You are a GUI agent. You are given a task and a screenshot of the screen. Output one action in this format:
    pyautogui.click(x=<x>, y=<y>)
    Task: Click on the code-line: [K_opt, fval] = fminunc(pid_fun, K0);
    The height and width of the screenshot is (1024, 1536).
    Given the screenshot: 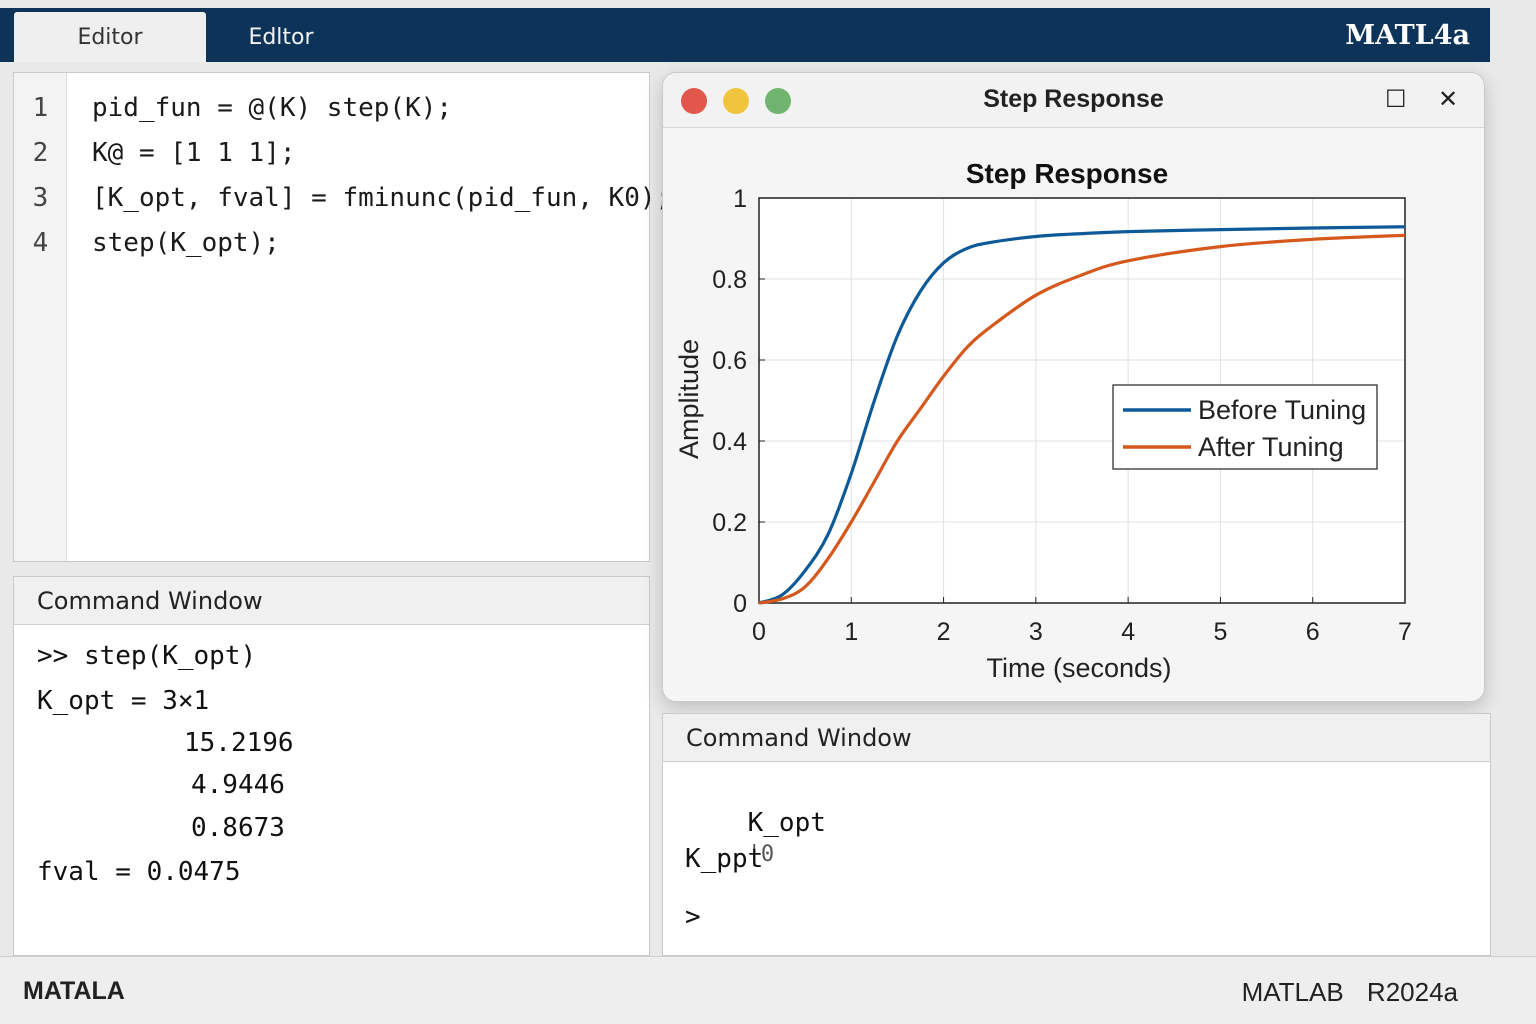 What is the action you would take?
    pyautogui.click(x=382, y=198)
    